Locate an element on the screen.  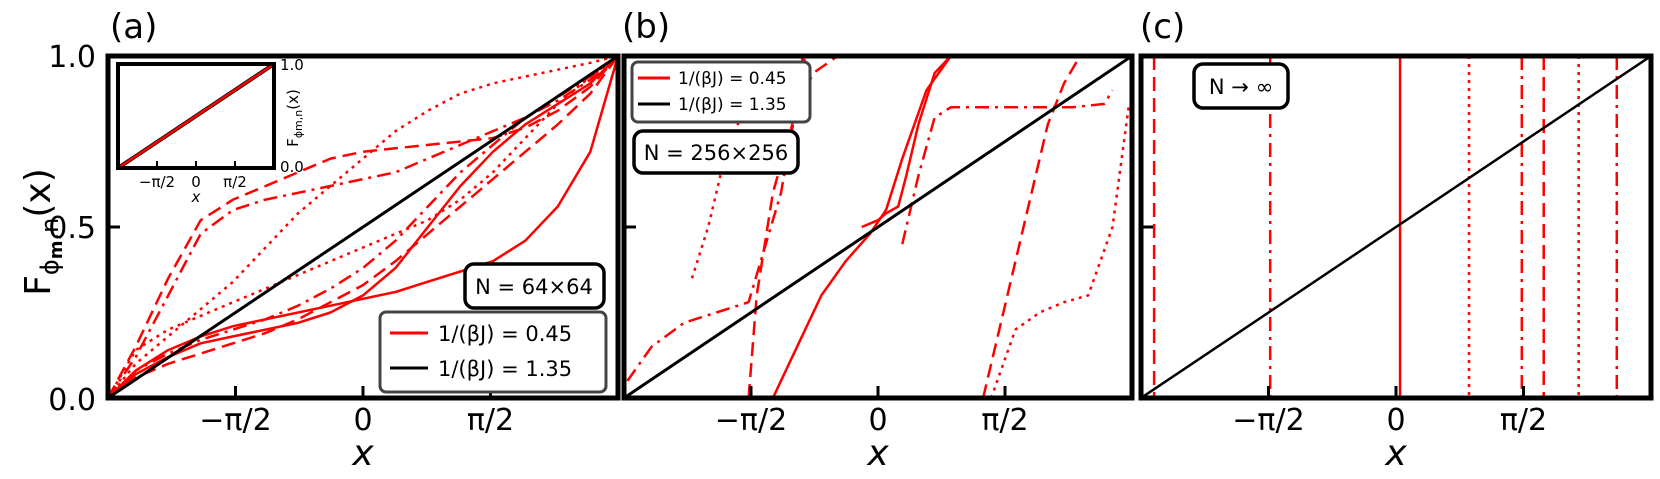
inset-y-axis-label: Fϕm,n(x) is located at coordinates (294, 118).